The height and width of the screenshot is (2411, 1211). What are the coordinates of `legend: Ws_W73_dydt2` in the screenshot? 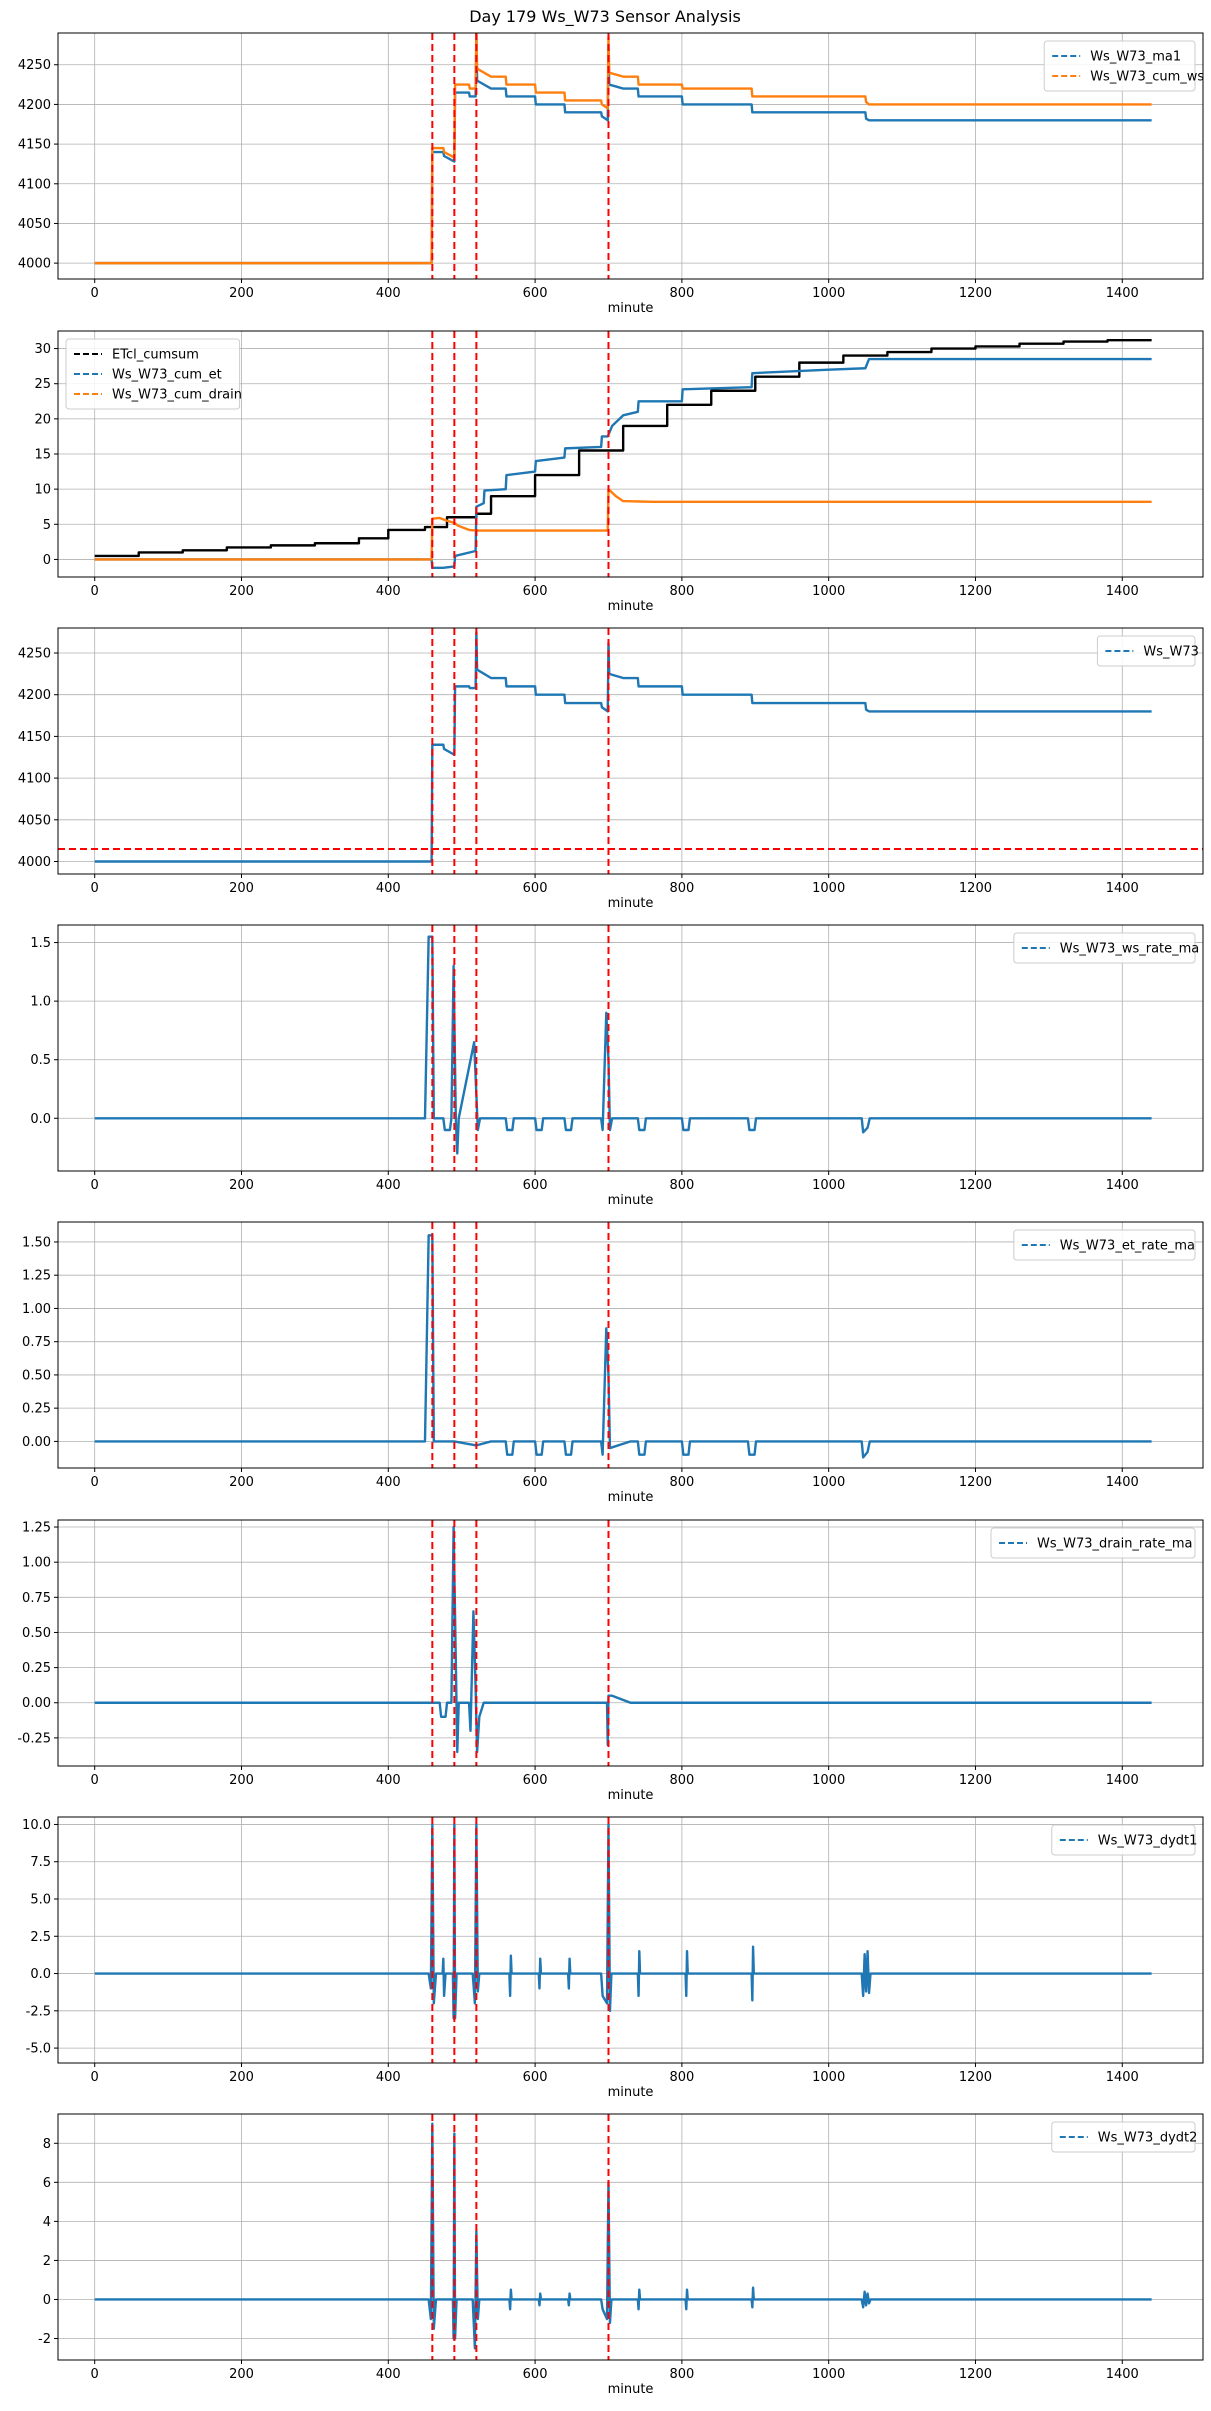 It's located at (1124, 2137).